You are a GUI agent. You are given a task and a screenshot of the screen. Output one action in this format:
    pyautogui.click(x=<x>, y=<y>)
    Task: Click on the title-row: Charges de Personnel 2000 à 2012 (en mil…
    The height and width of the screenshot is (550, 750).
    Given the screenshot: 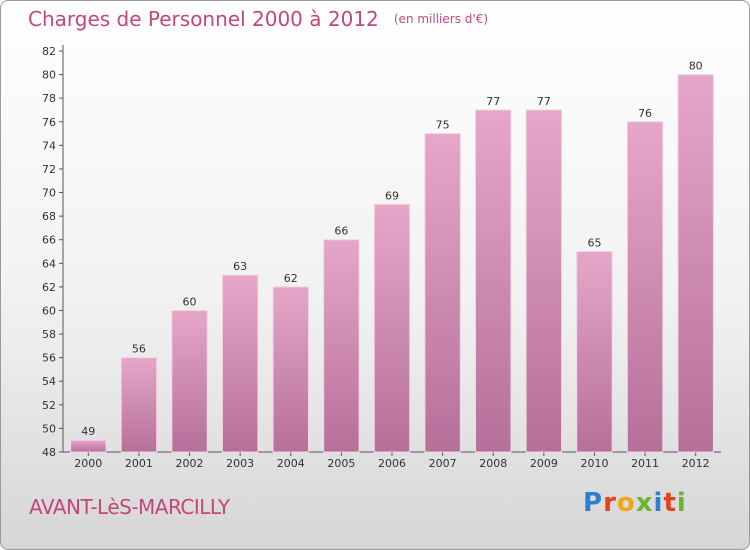 What is the action you would take?
    pyautogui.click(x=258, y=19)
    